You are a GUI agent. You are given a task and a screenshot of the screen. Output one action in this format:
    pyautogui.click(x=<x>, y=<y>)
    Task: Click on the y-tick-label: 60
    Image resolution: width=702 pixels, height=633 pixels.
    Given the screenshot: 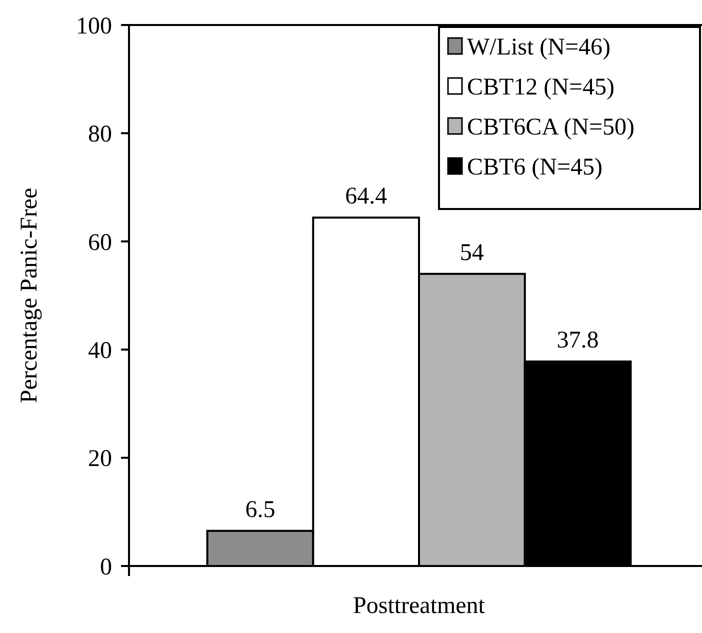 What is the action you would take?
    pyautogui.click(x=100, y=243)
    